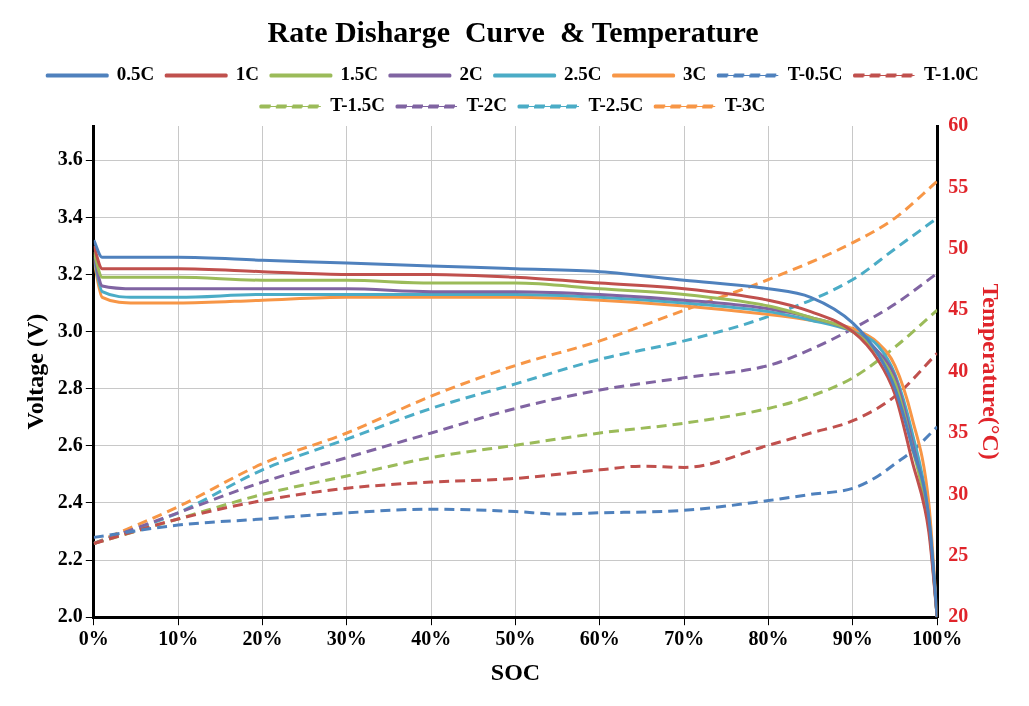  What do you see at coordinates (70, 329) in the screenshot?
I see `y-tick-label: 3.0` at bounding box center [70, 329].